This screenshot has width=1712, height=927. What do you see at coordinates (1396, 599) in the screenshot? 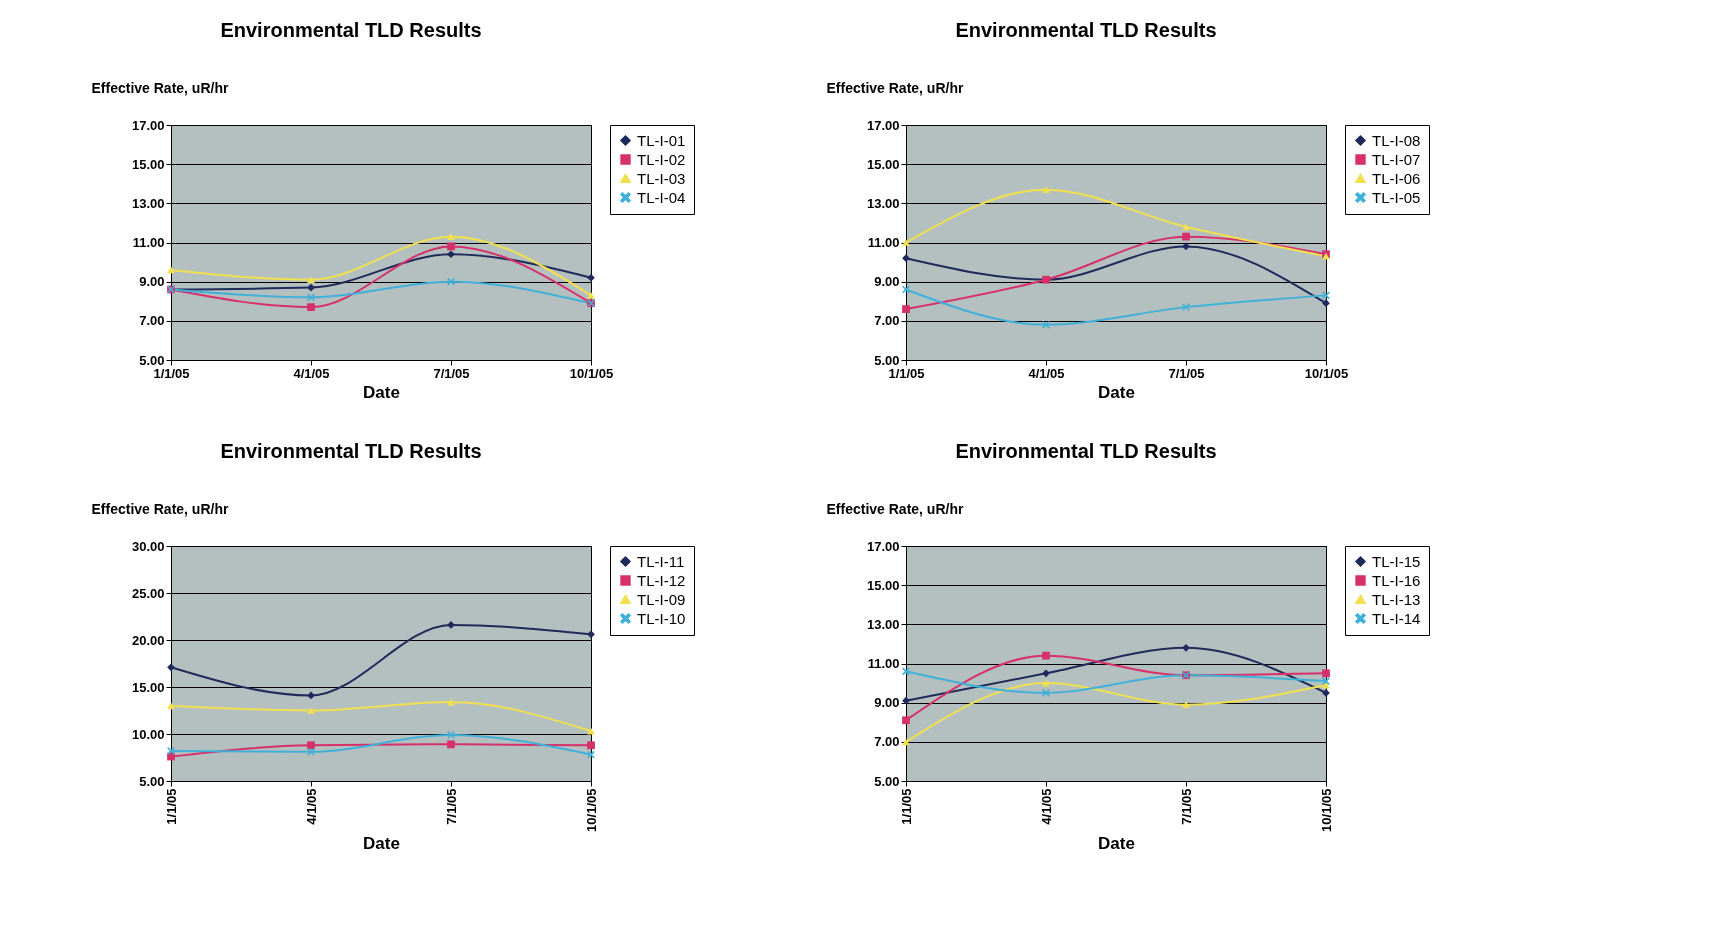
I see `legend-label: TL-I-13` at bounding box center [1396, 599].